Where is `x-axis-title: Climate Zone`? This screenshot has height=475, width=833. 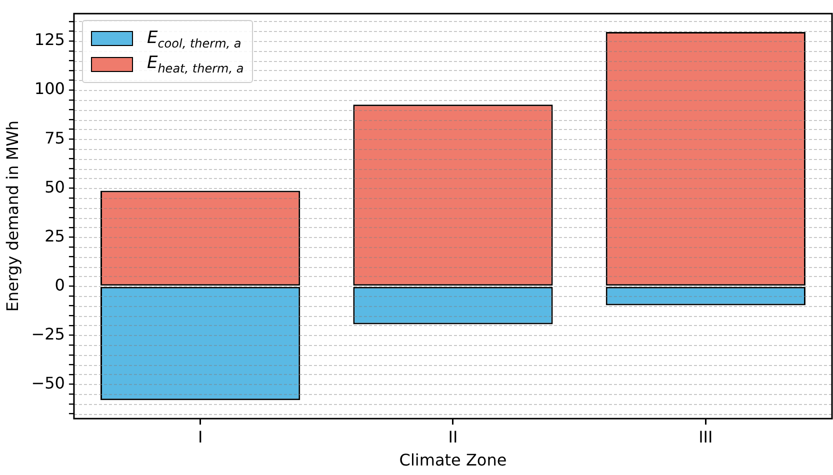
x-axis-title: Climate Zone is located at coordinates (453, 460).